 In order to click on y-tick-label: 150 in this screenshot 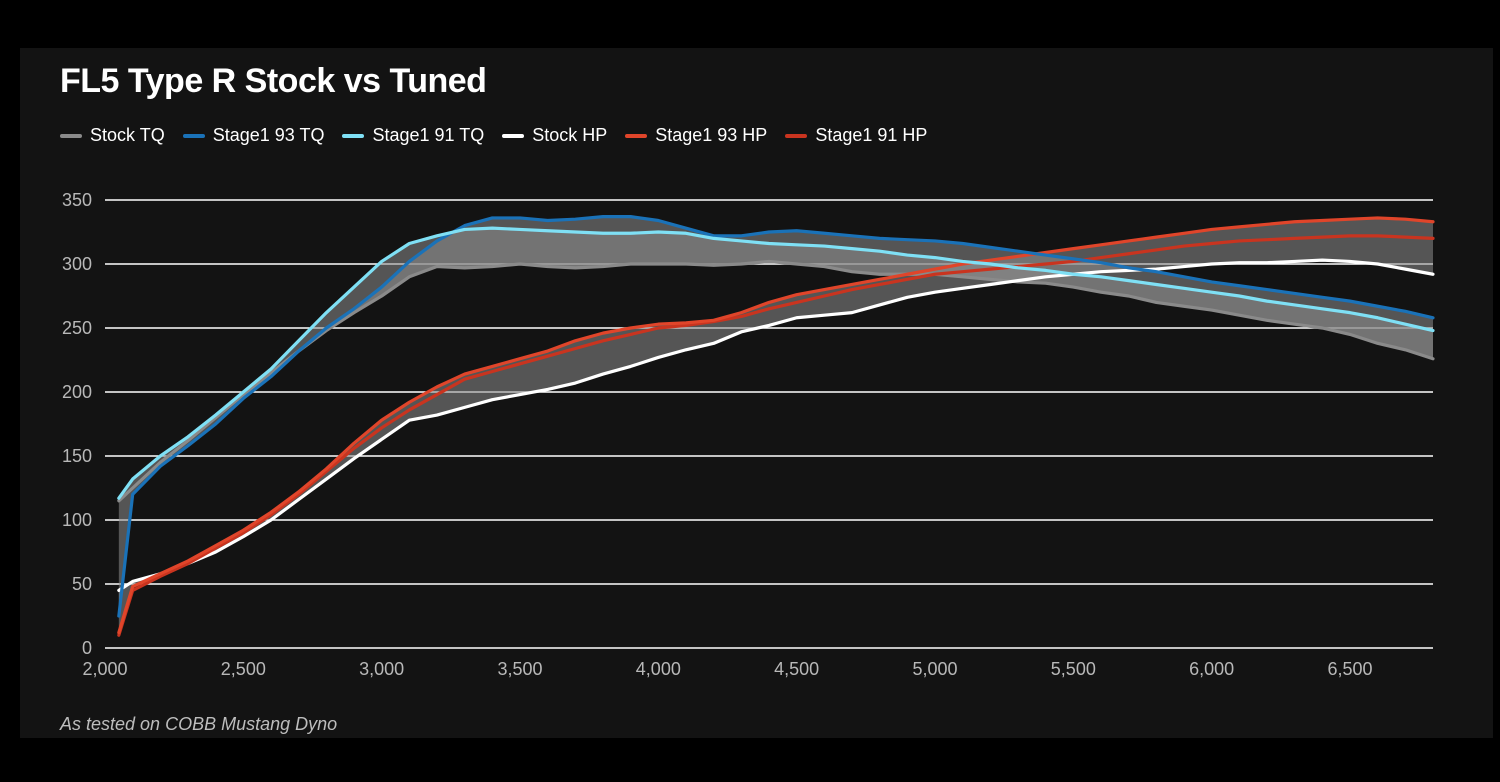, I will do `click(77, 456)`.